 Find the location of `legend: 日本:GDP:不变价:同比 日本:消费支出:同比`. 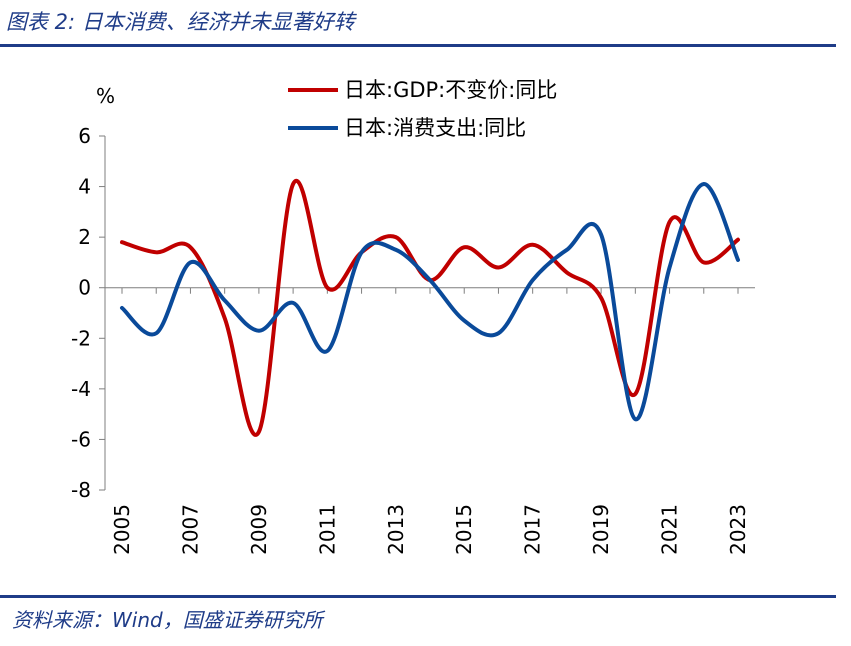

legend: 日本:GDP:不变价:同比 日本:消费支出:同比 is located at coordinates (422, 109).